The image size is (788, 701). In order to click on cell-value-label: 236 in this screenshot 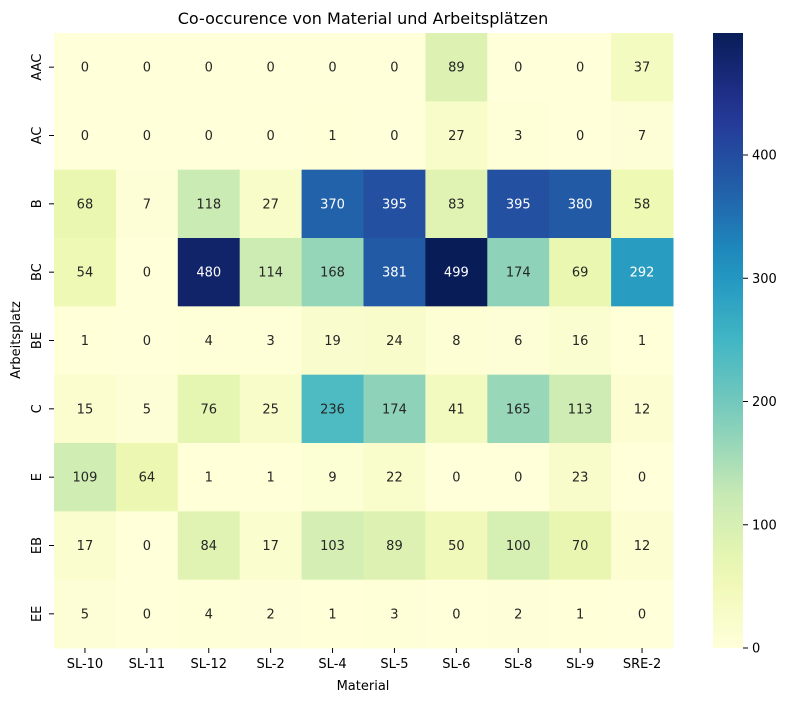, I will do `click(332, 409)`.